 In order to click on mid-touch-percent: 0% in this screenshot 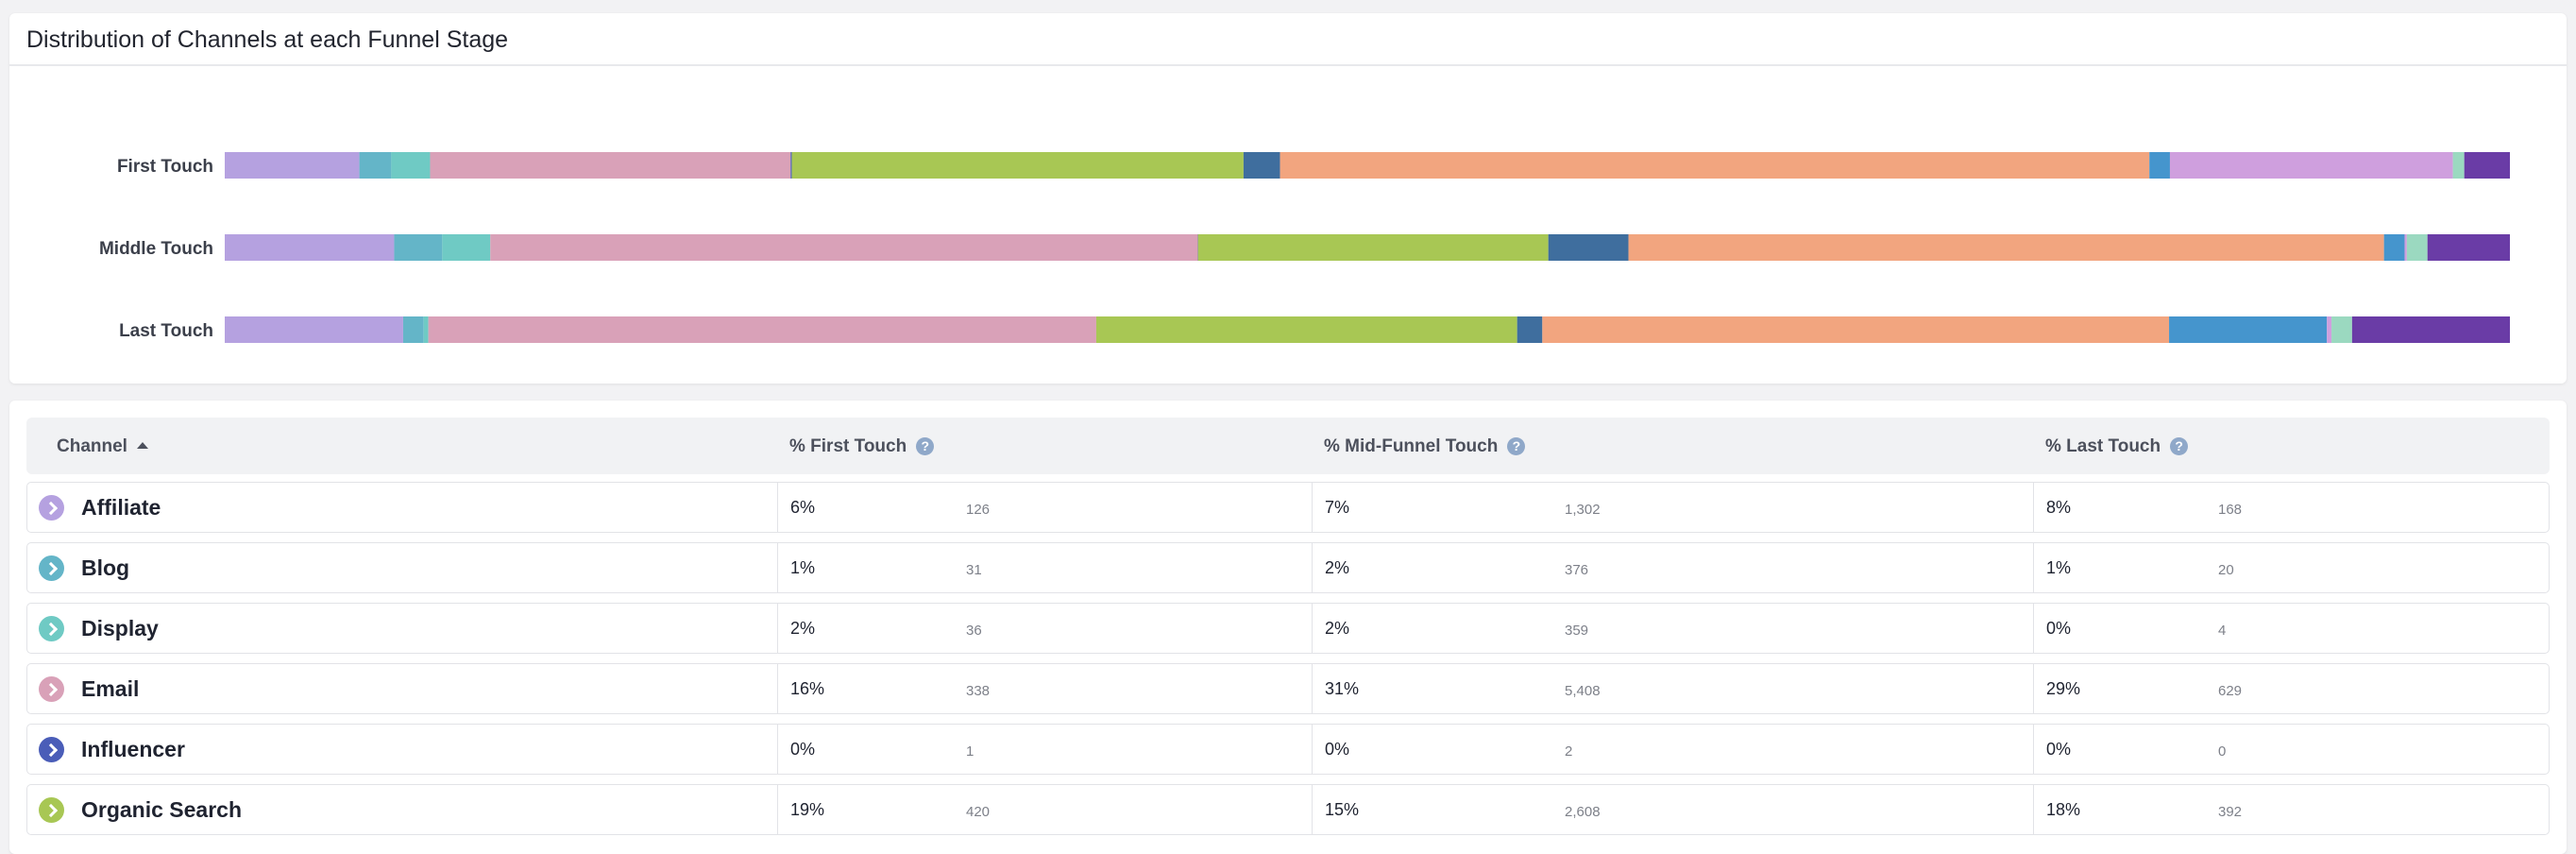, I will do `click(1337, 749)`.